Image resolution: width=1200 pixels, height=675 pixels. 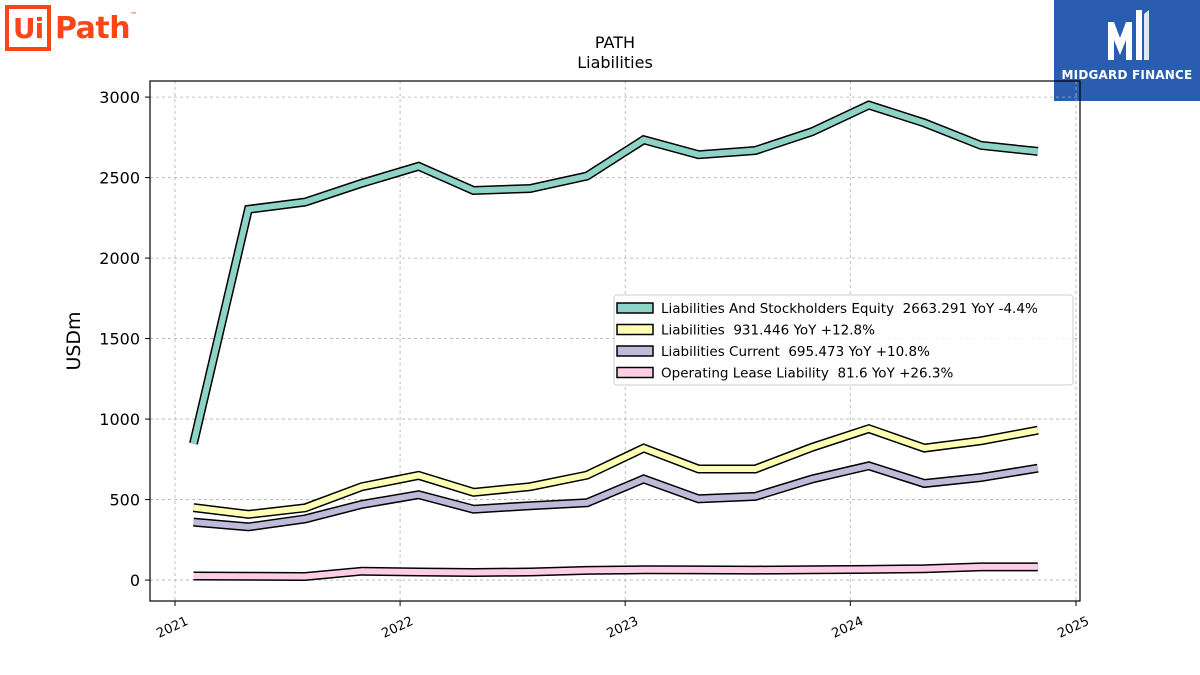 What do you see at coordinates (848, 628) in the screenshot?
I see `x-tick-label: 2024` at bounding box center [848, 628].